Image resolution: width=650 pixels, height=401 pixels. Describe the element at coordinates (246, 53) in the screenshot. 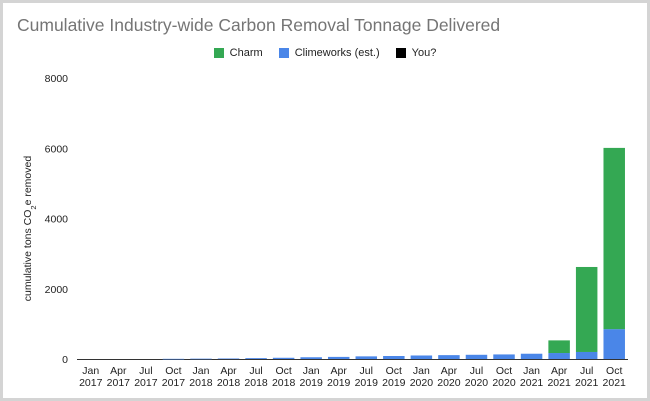

I see `legend-label: Charm` at that location.